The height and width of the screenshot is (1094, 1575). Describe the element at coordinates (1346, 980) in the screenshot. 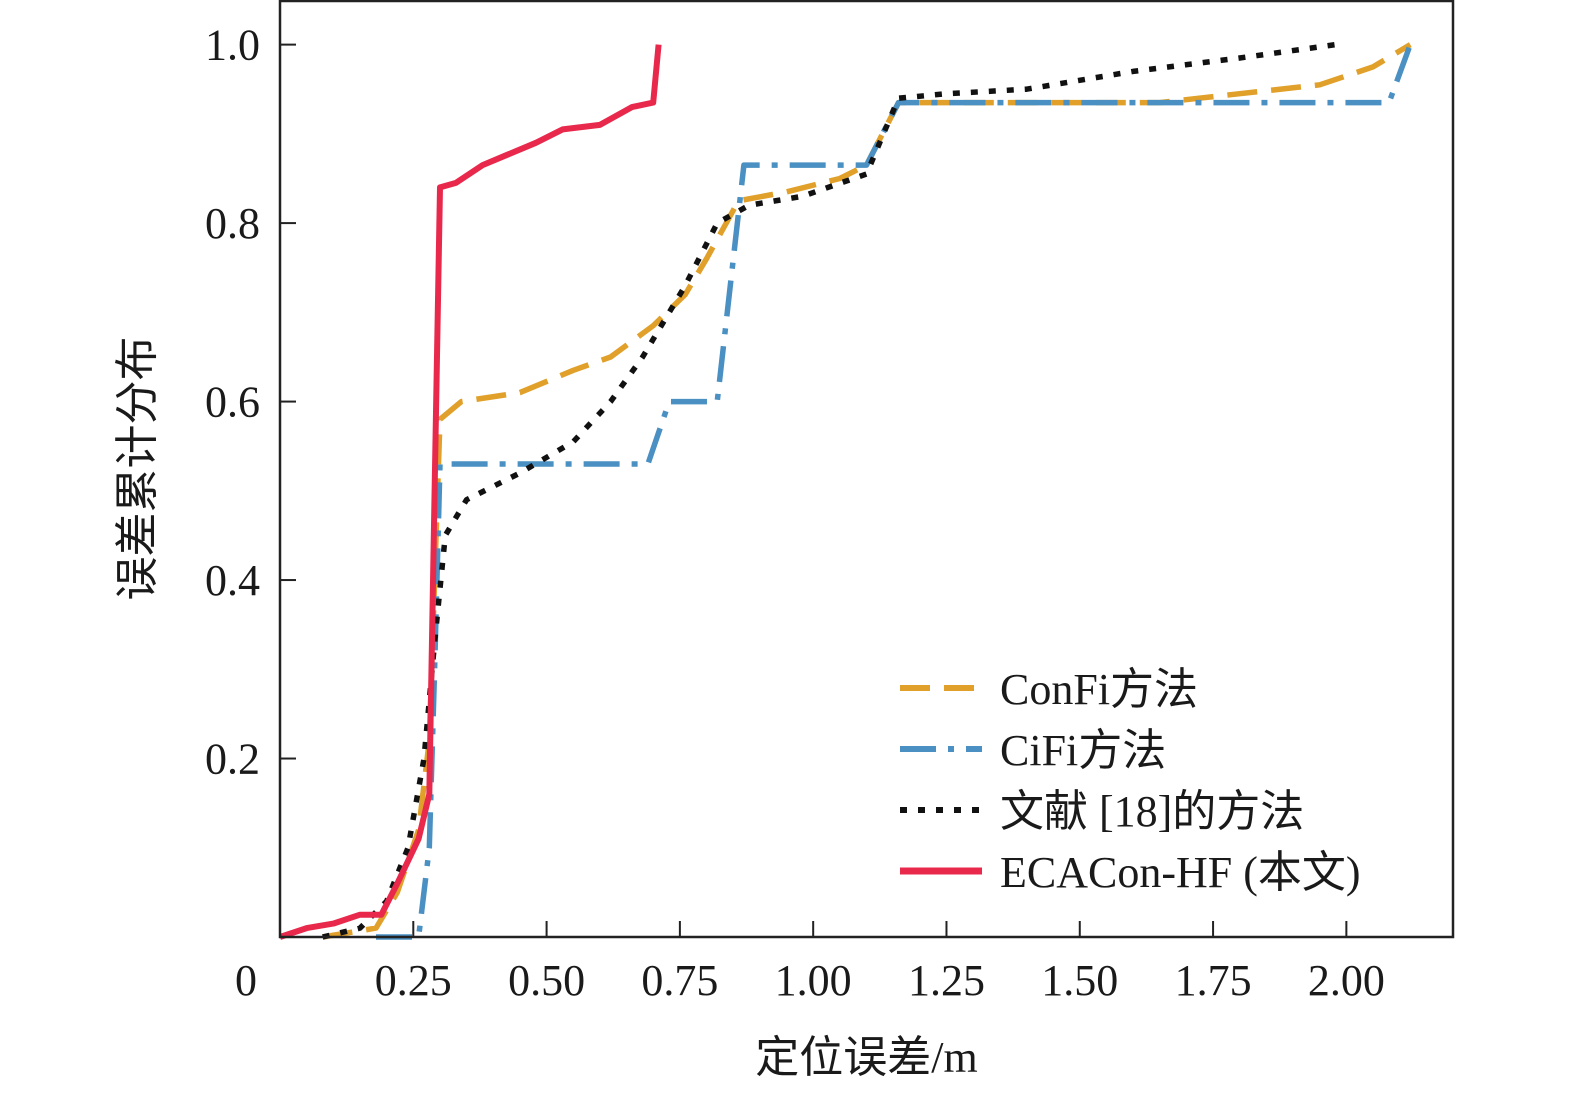

I see `x-tick-label: 2.00` at that location.